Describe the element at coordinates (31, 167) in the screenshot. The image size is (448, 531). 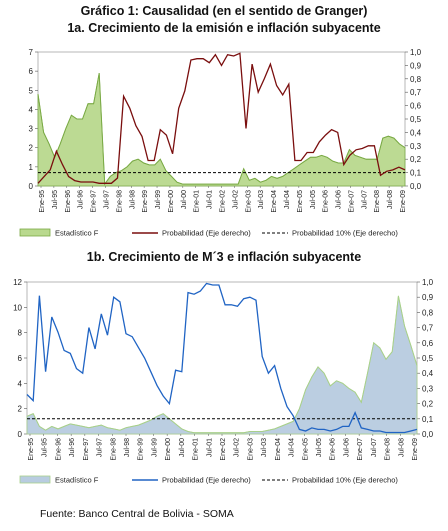
I see `left-tick-label: 1` at that location.